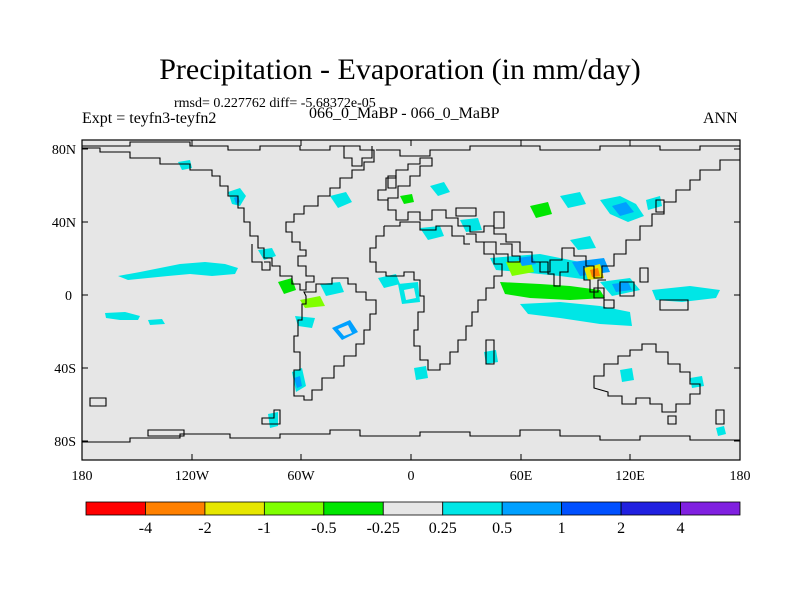 The image size is (800, 600). I want to click on patch-equatorial-indian, so click(552, 291).